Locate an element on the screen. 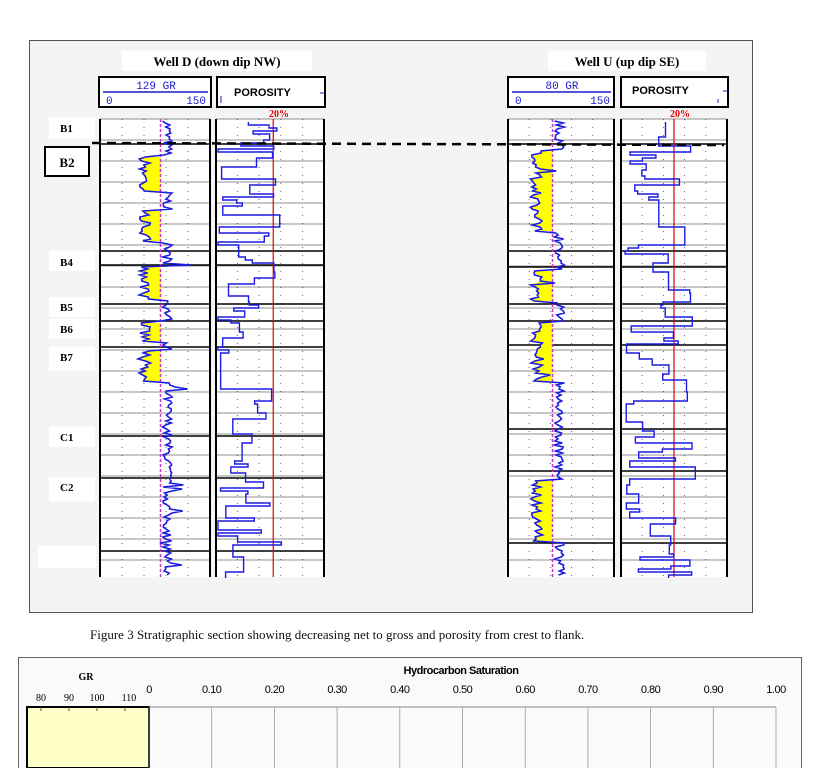 The height and width of the screenshot is (773, 820). well-u-gr-scale-top: 80 GR is located at coordinates (561, 87).